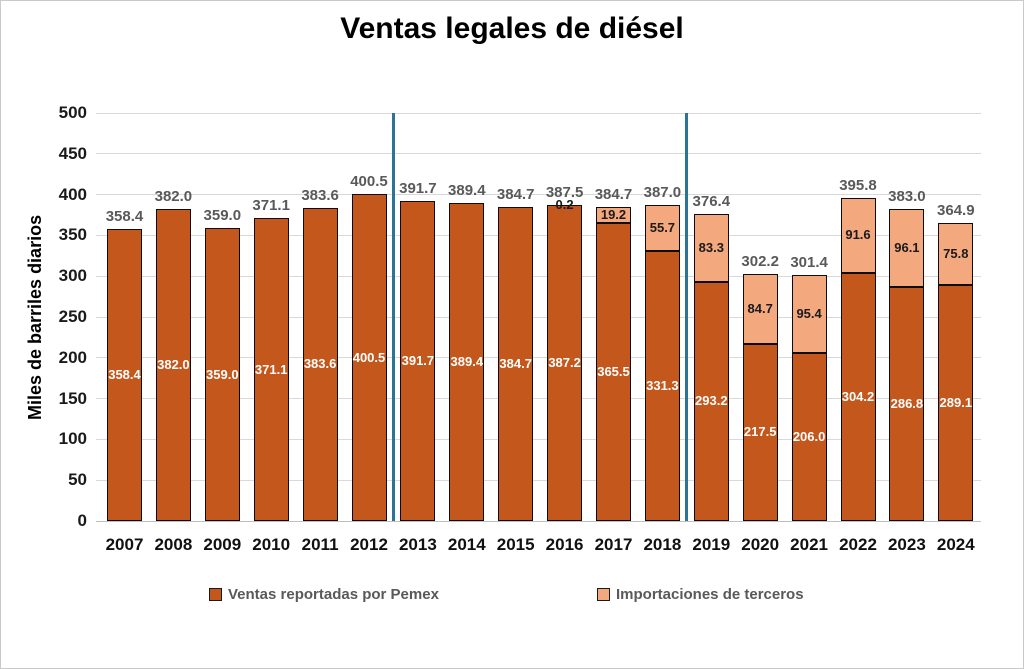  Describe the element at coordinates (72, 112) in the screenshot. I see `y-tick-label: 500` at that location.